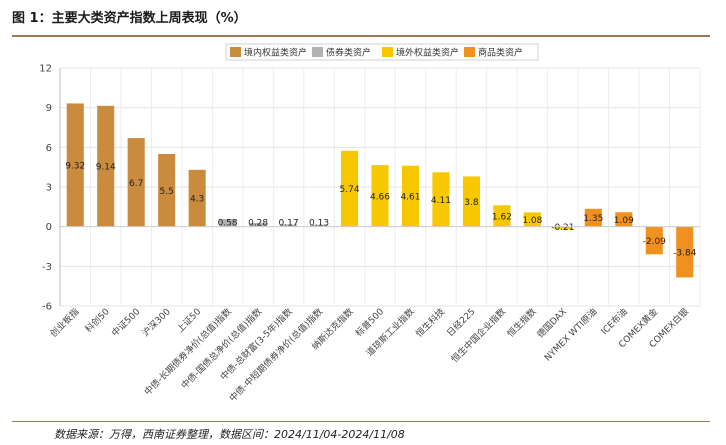 This screenshot has width=726, height=445. Describe the element at coordinates (49, 188) in the screenshot. I see `y-tick-label: 3` at that location.